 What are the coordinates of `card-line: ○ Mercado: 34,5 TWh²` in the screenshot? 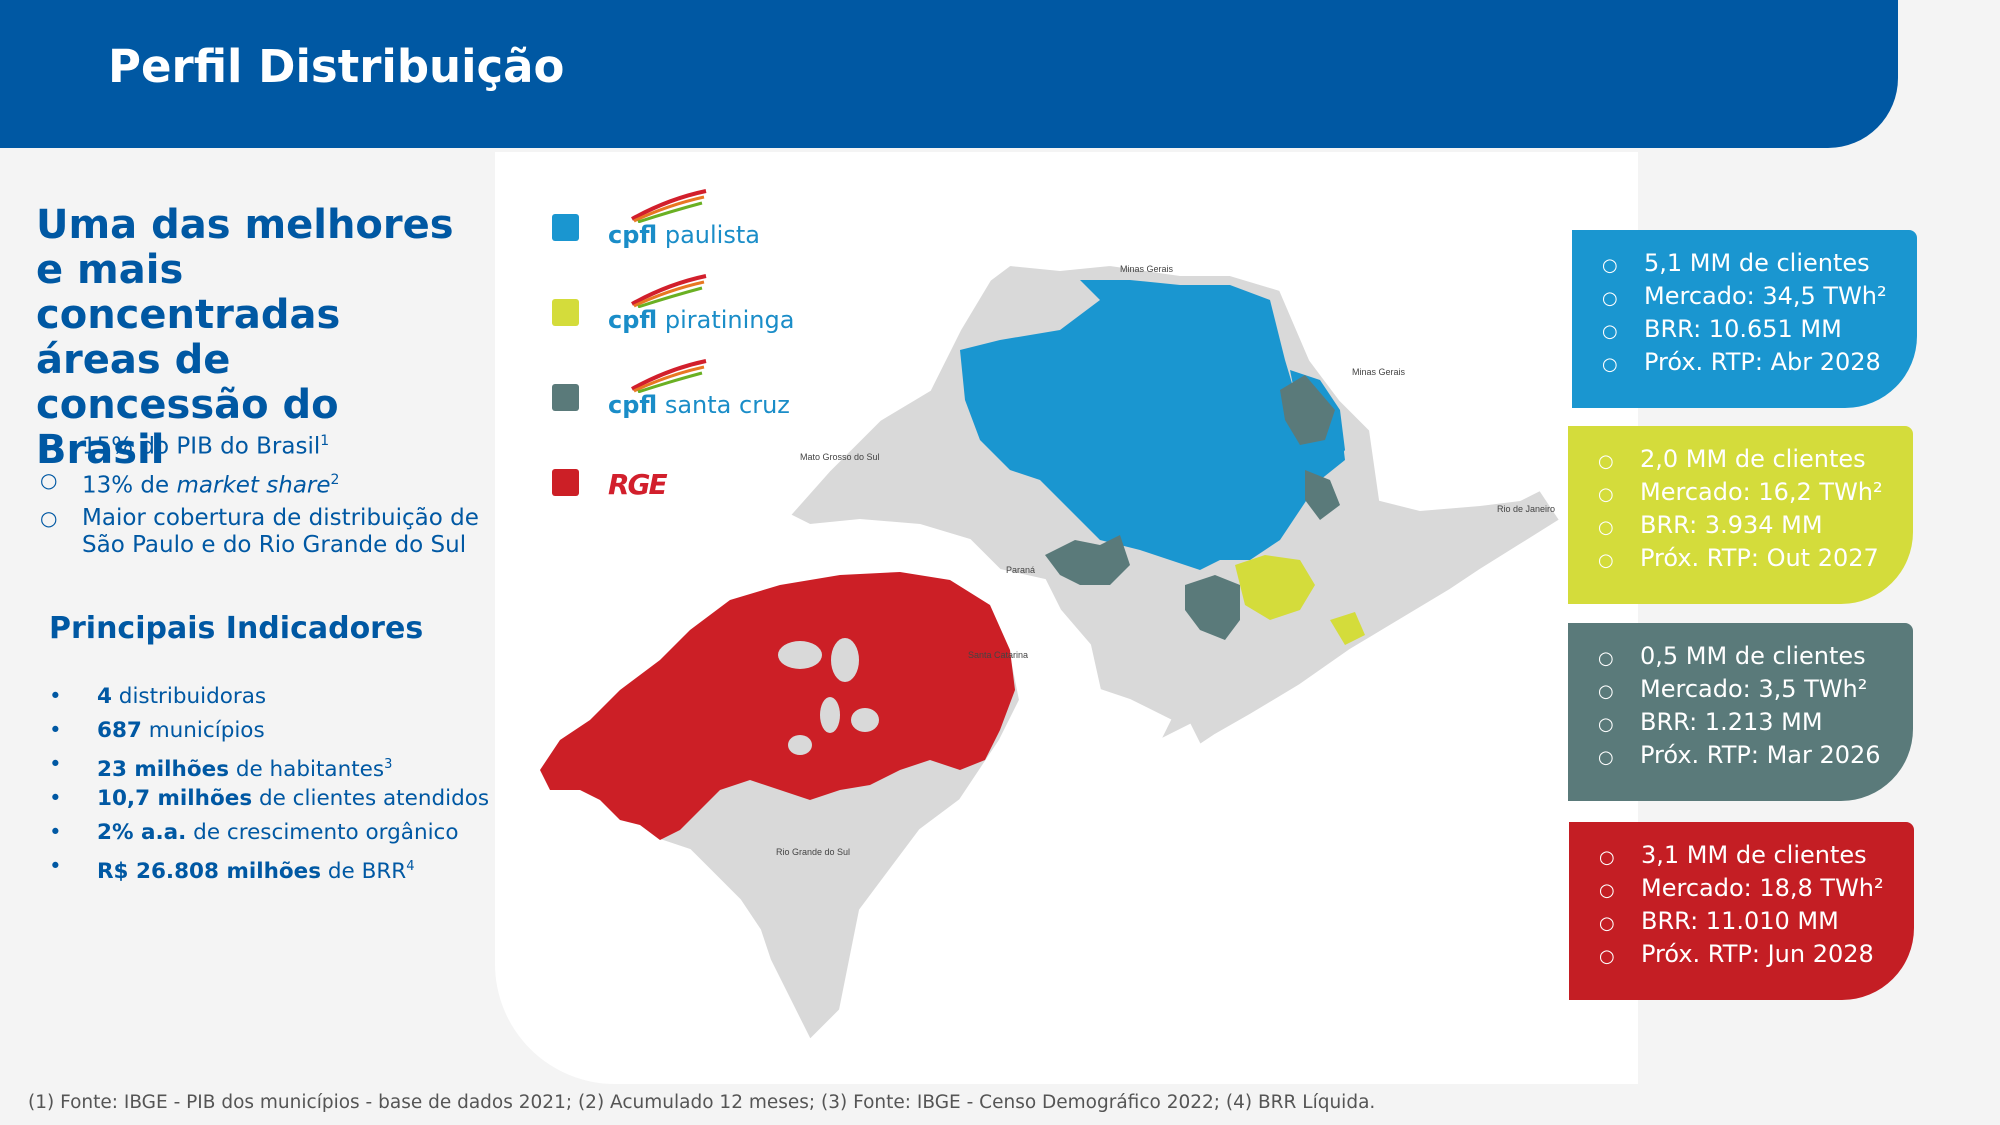 It's located at (1744, 297).